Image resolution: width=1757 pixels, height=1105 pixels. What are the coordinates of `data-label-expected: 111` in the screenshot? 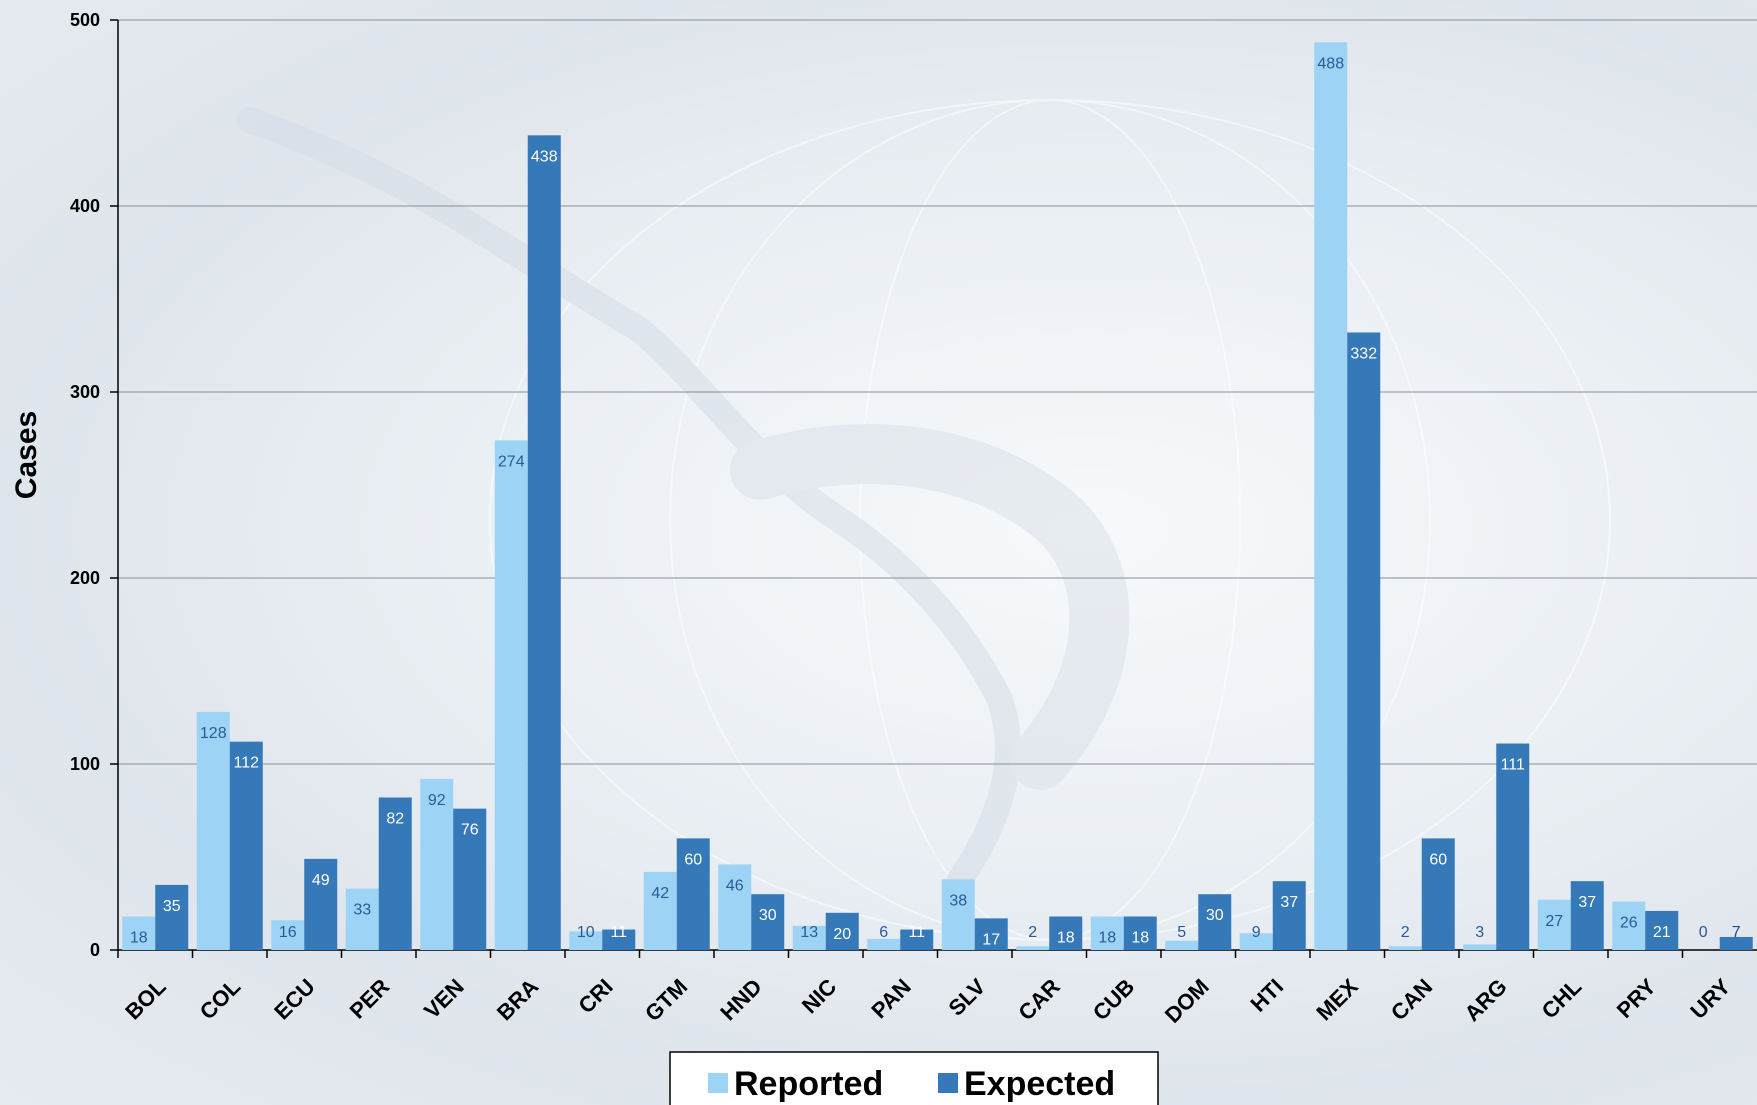 It's located at (1513, 765).